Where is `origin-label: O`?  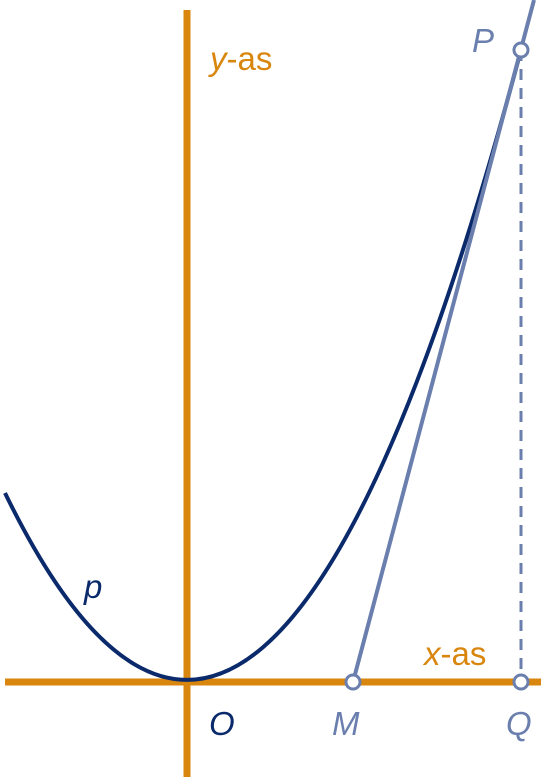 origin-label: O is located at coordinates (222, 723).